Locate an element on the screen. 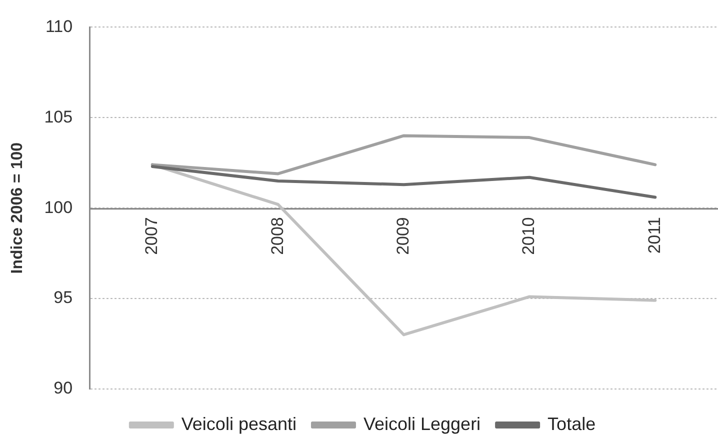 The width and height of the screenshot is (718, 439). y-tick-label: 100 is located at coordinates (58, 207).